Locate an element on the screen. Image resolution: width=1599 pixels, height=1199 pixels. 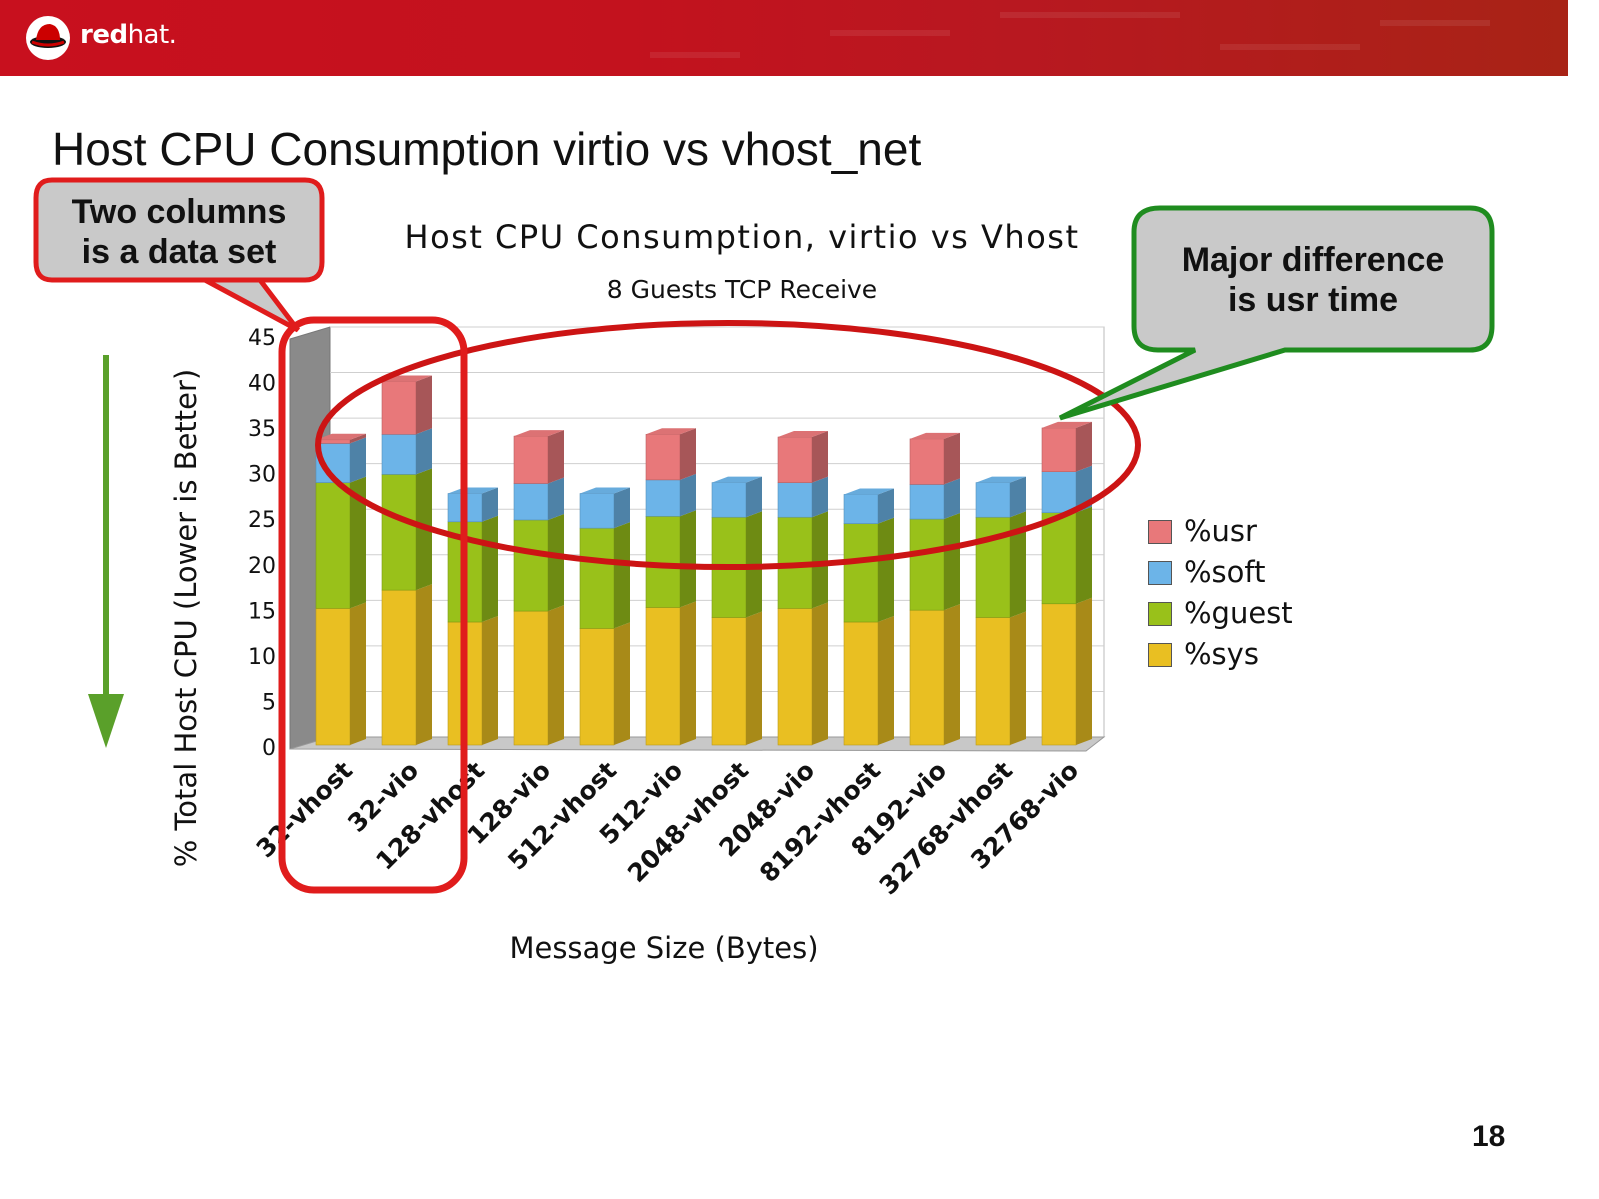
callout-left-text: Two columns is a data set is located at coordinates (179, 232).